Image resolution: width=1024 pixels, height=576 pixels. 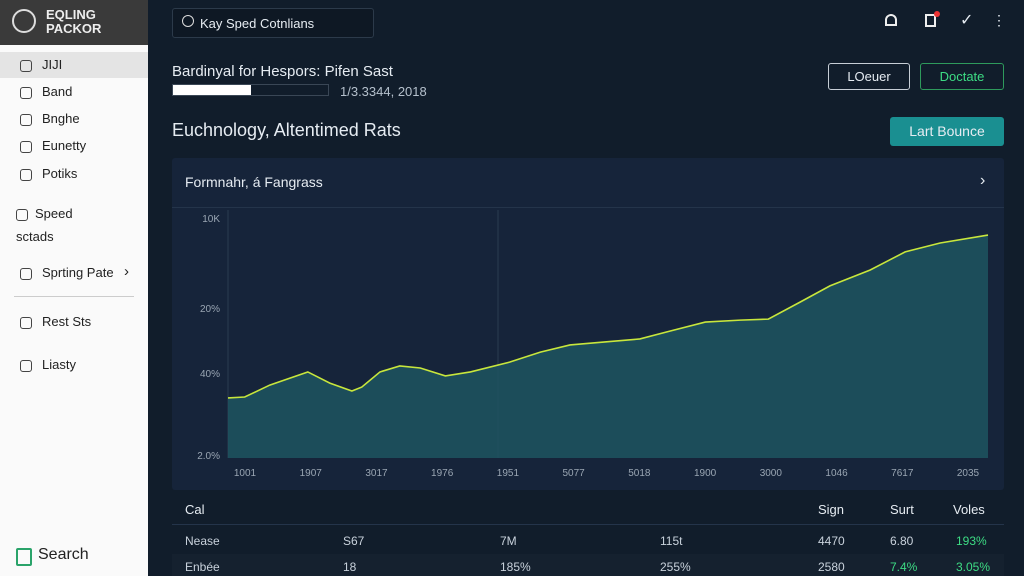 I want to click on x-tick-label: 1976, so click(x=442, y=473).